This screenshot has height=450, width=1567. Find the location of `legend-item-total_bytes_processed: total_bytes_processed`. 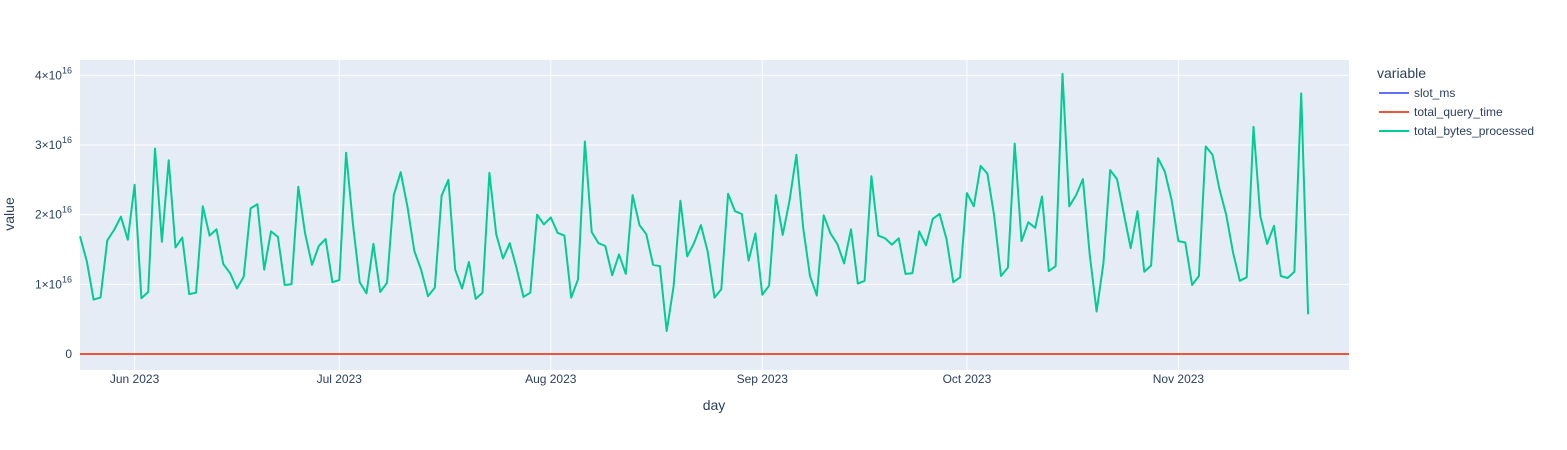

legend-item-total_bytes_processed: total_bytes_processed is located at coordinates (1456, 131).